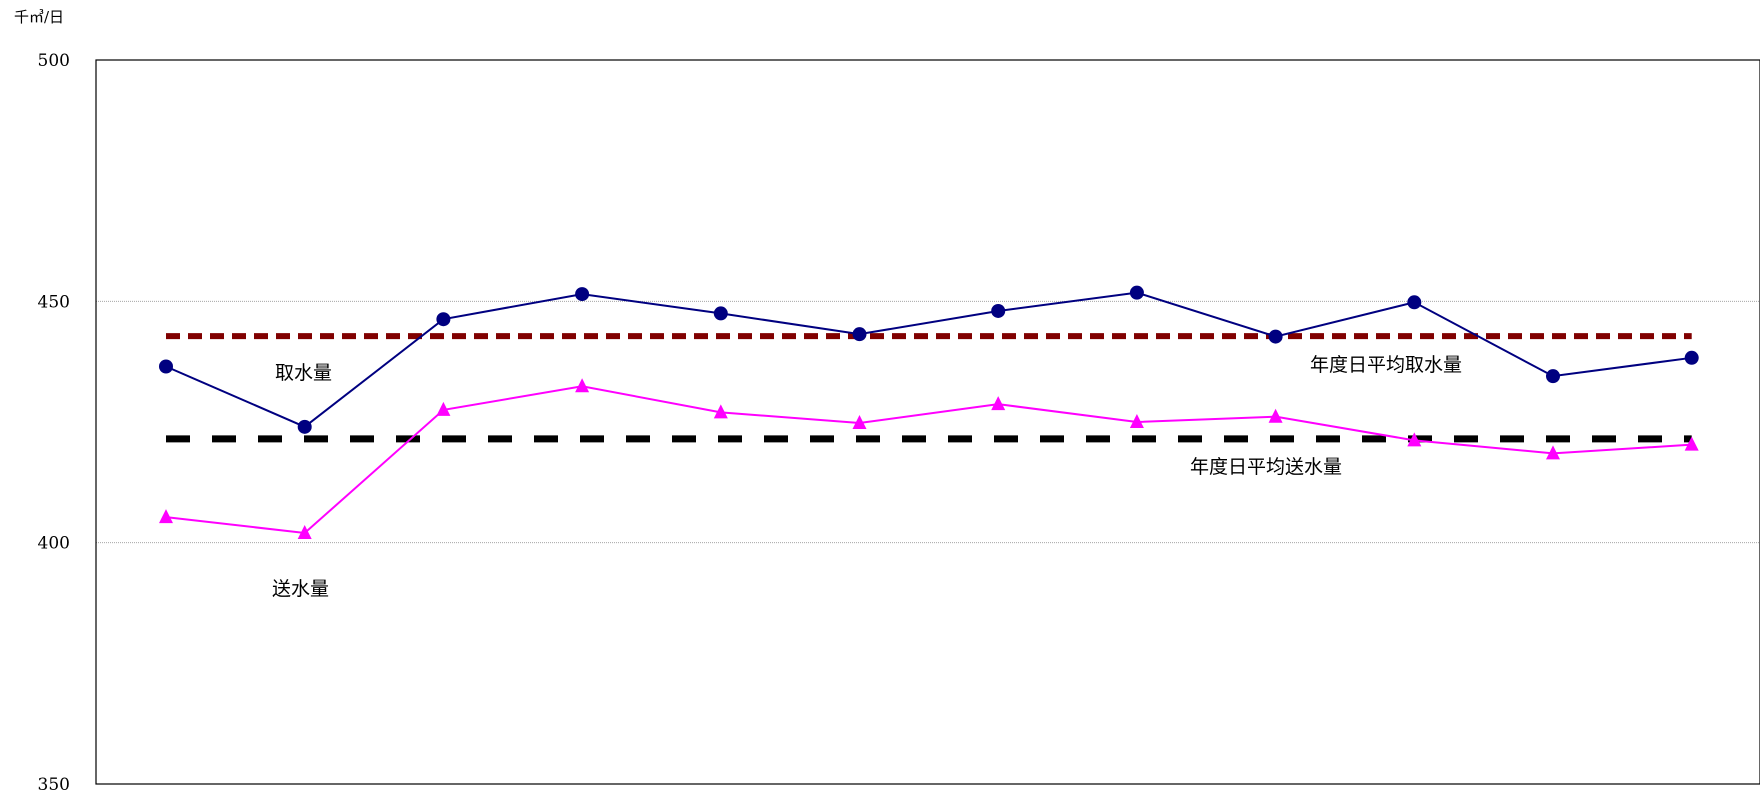  Describe the element at coordinates (1266, 467) in the screenshot. I see `avg-delivery-label: 年度日平均送水量` at that location.